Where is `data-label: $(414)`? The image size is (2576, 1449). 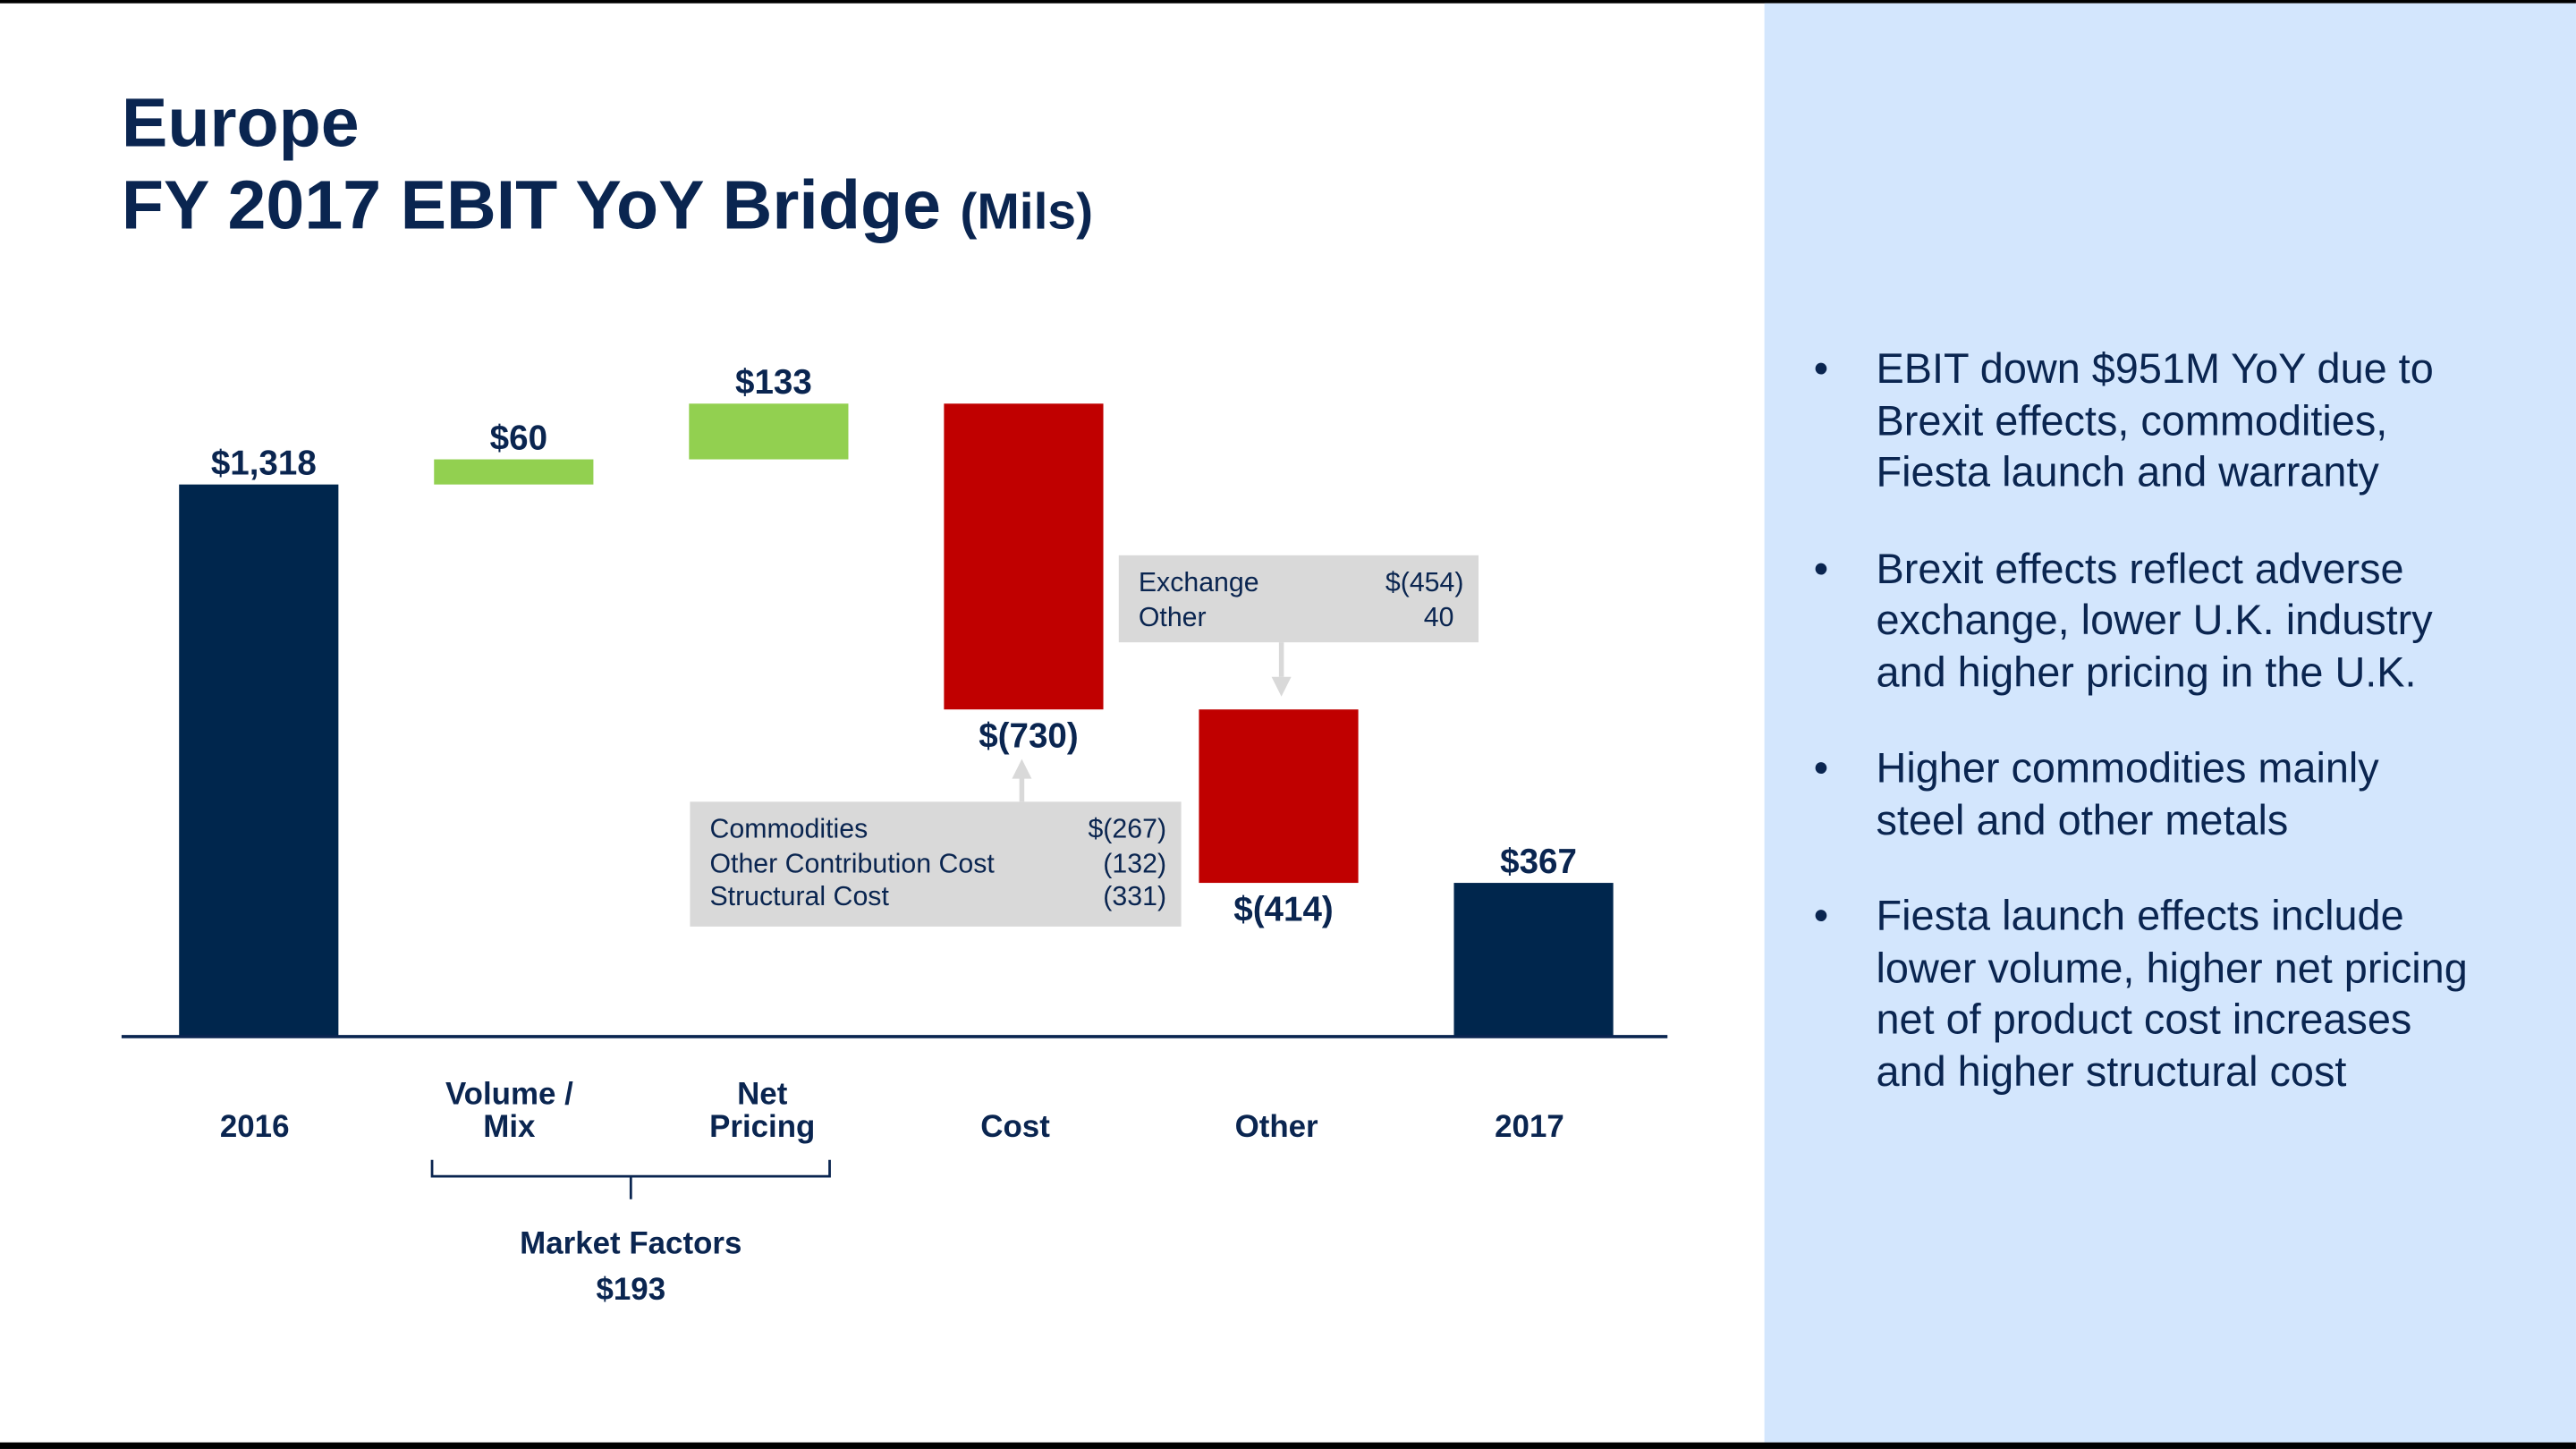
data-label: $(414) is located at coordinates (1283, 909).